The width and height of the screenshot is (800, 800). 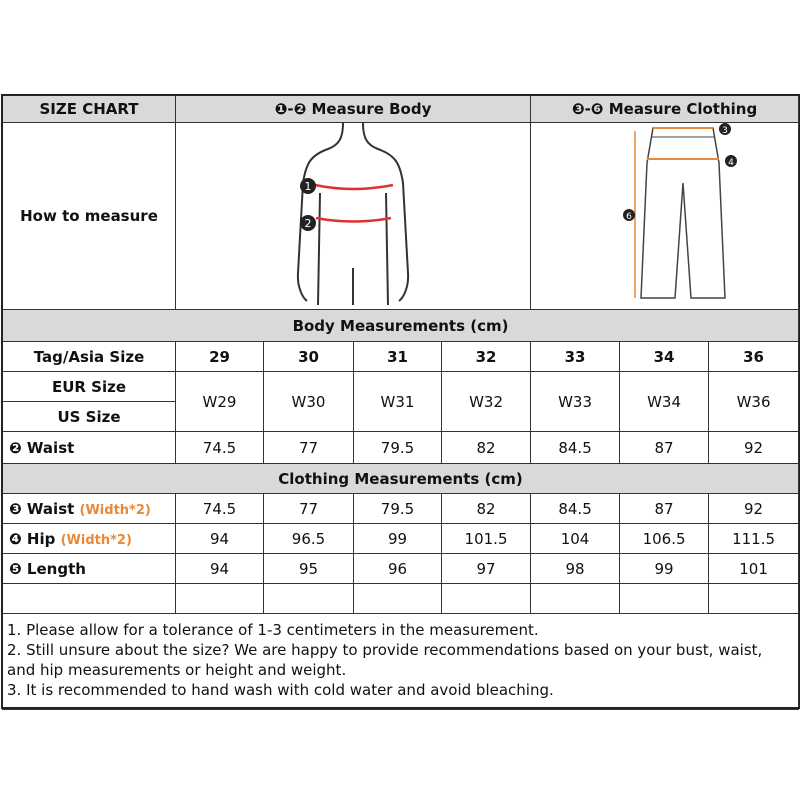 I want to click on size-cell: 32, so click(x=486, y=356).